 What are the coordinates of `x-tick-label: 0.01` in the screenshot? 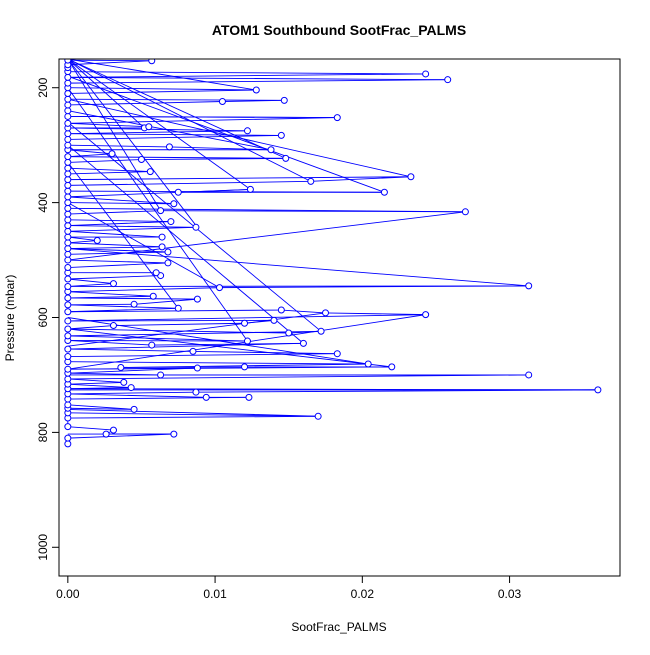 It's located at (215, 594).